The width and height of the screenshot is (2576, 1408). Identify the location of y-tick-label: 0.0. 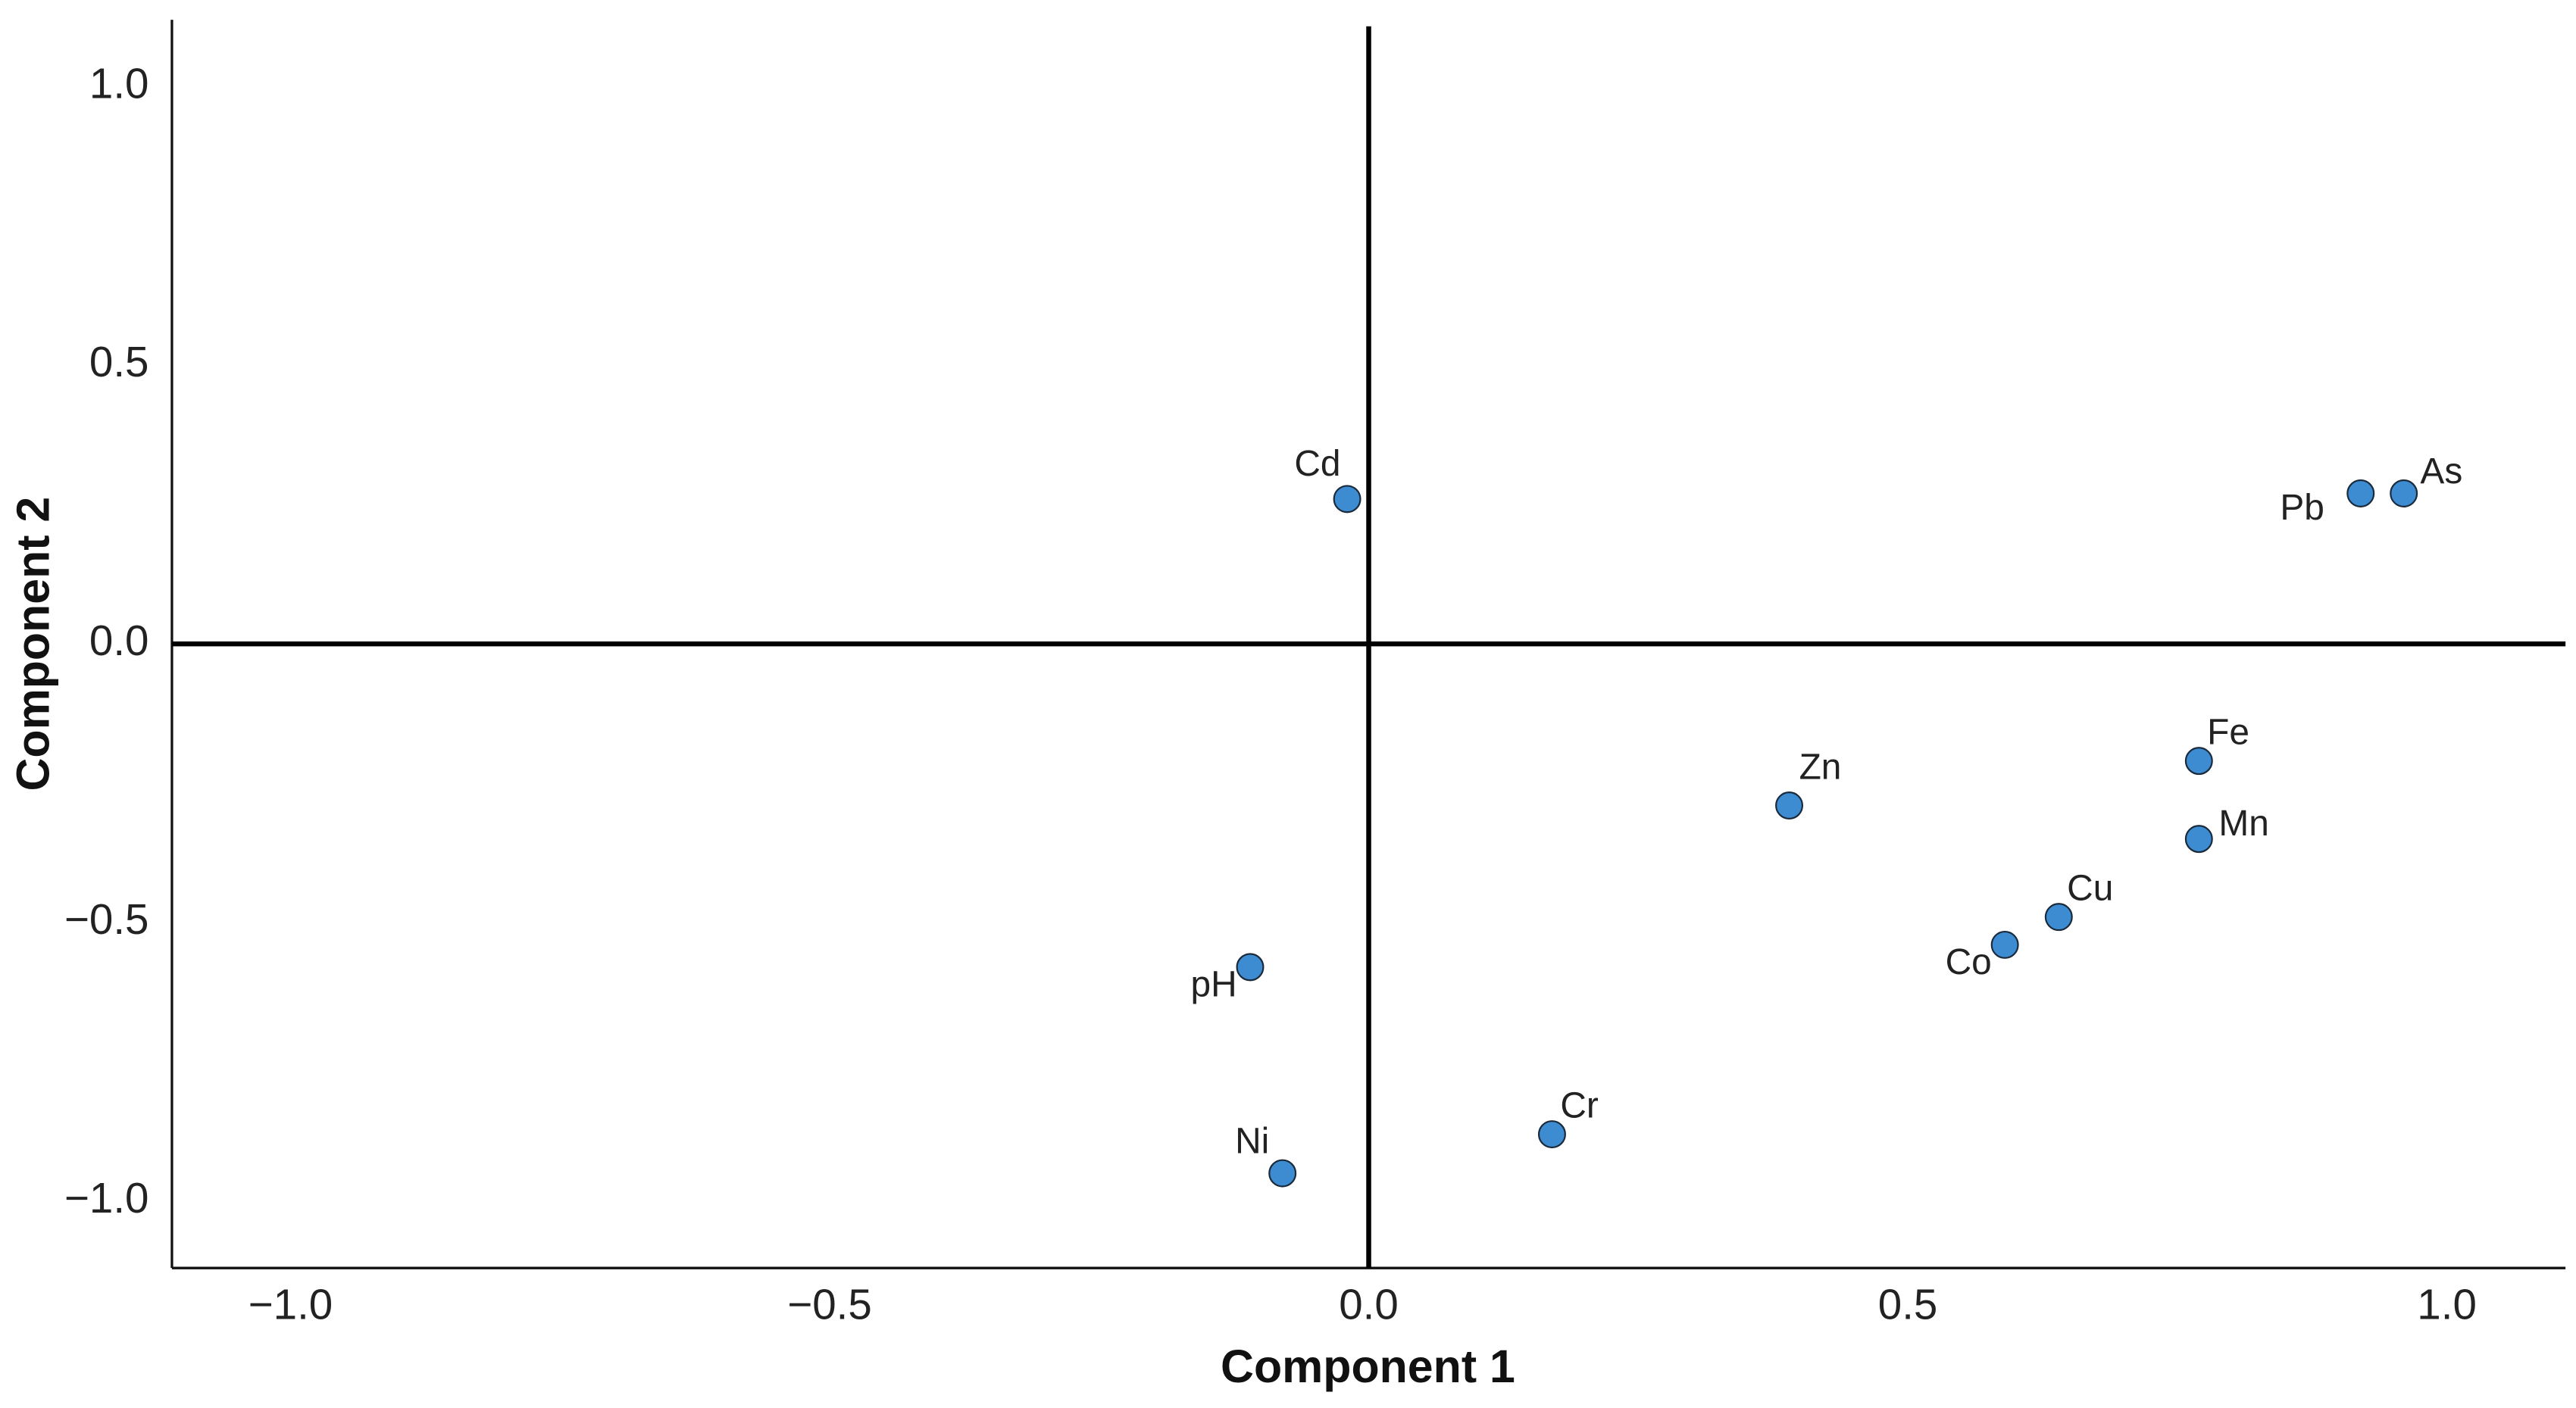
(119, 640).